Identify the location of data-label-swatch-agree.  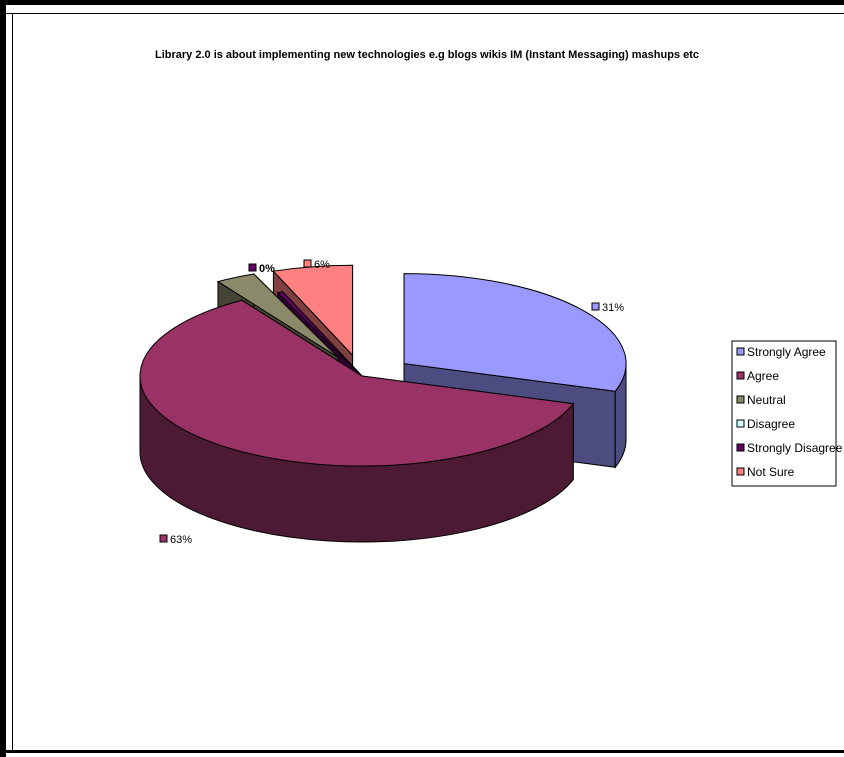
(163, 538).